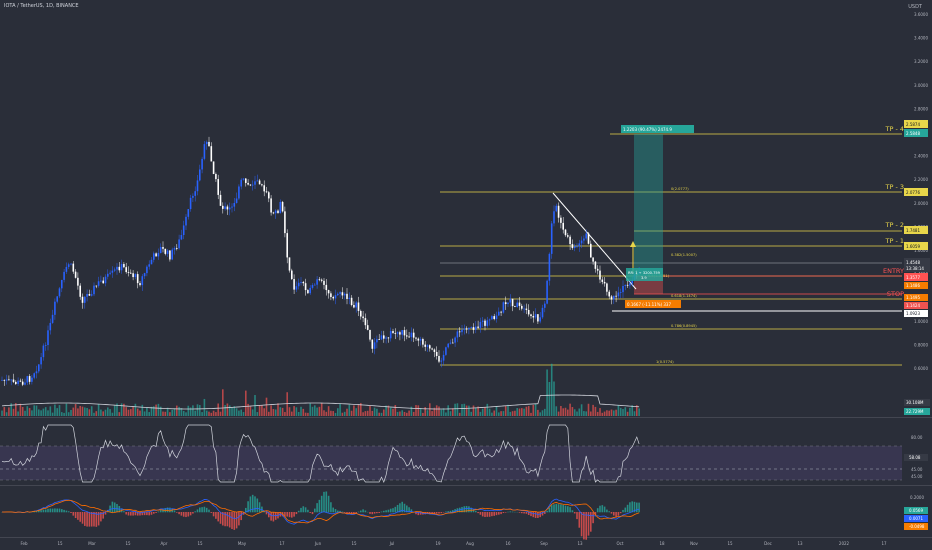 The height and width of the screenshot is (550, 932). I want to click on price-tag-t2-text: 1.1495, so click(913, 297).